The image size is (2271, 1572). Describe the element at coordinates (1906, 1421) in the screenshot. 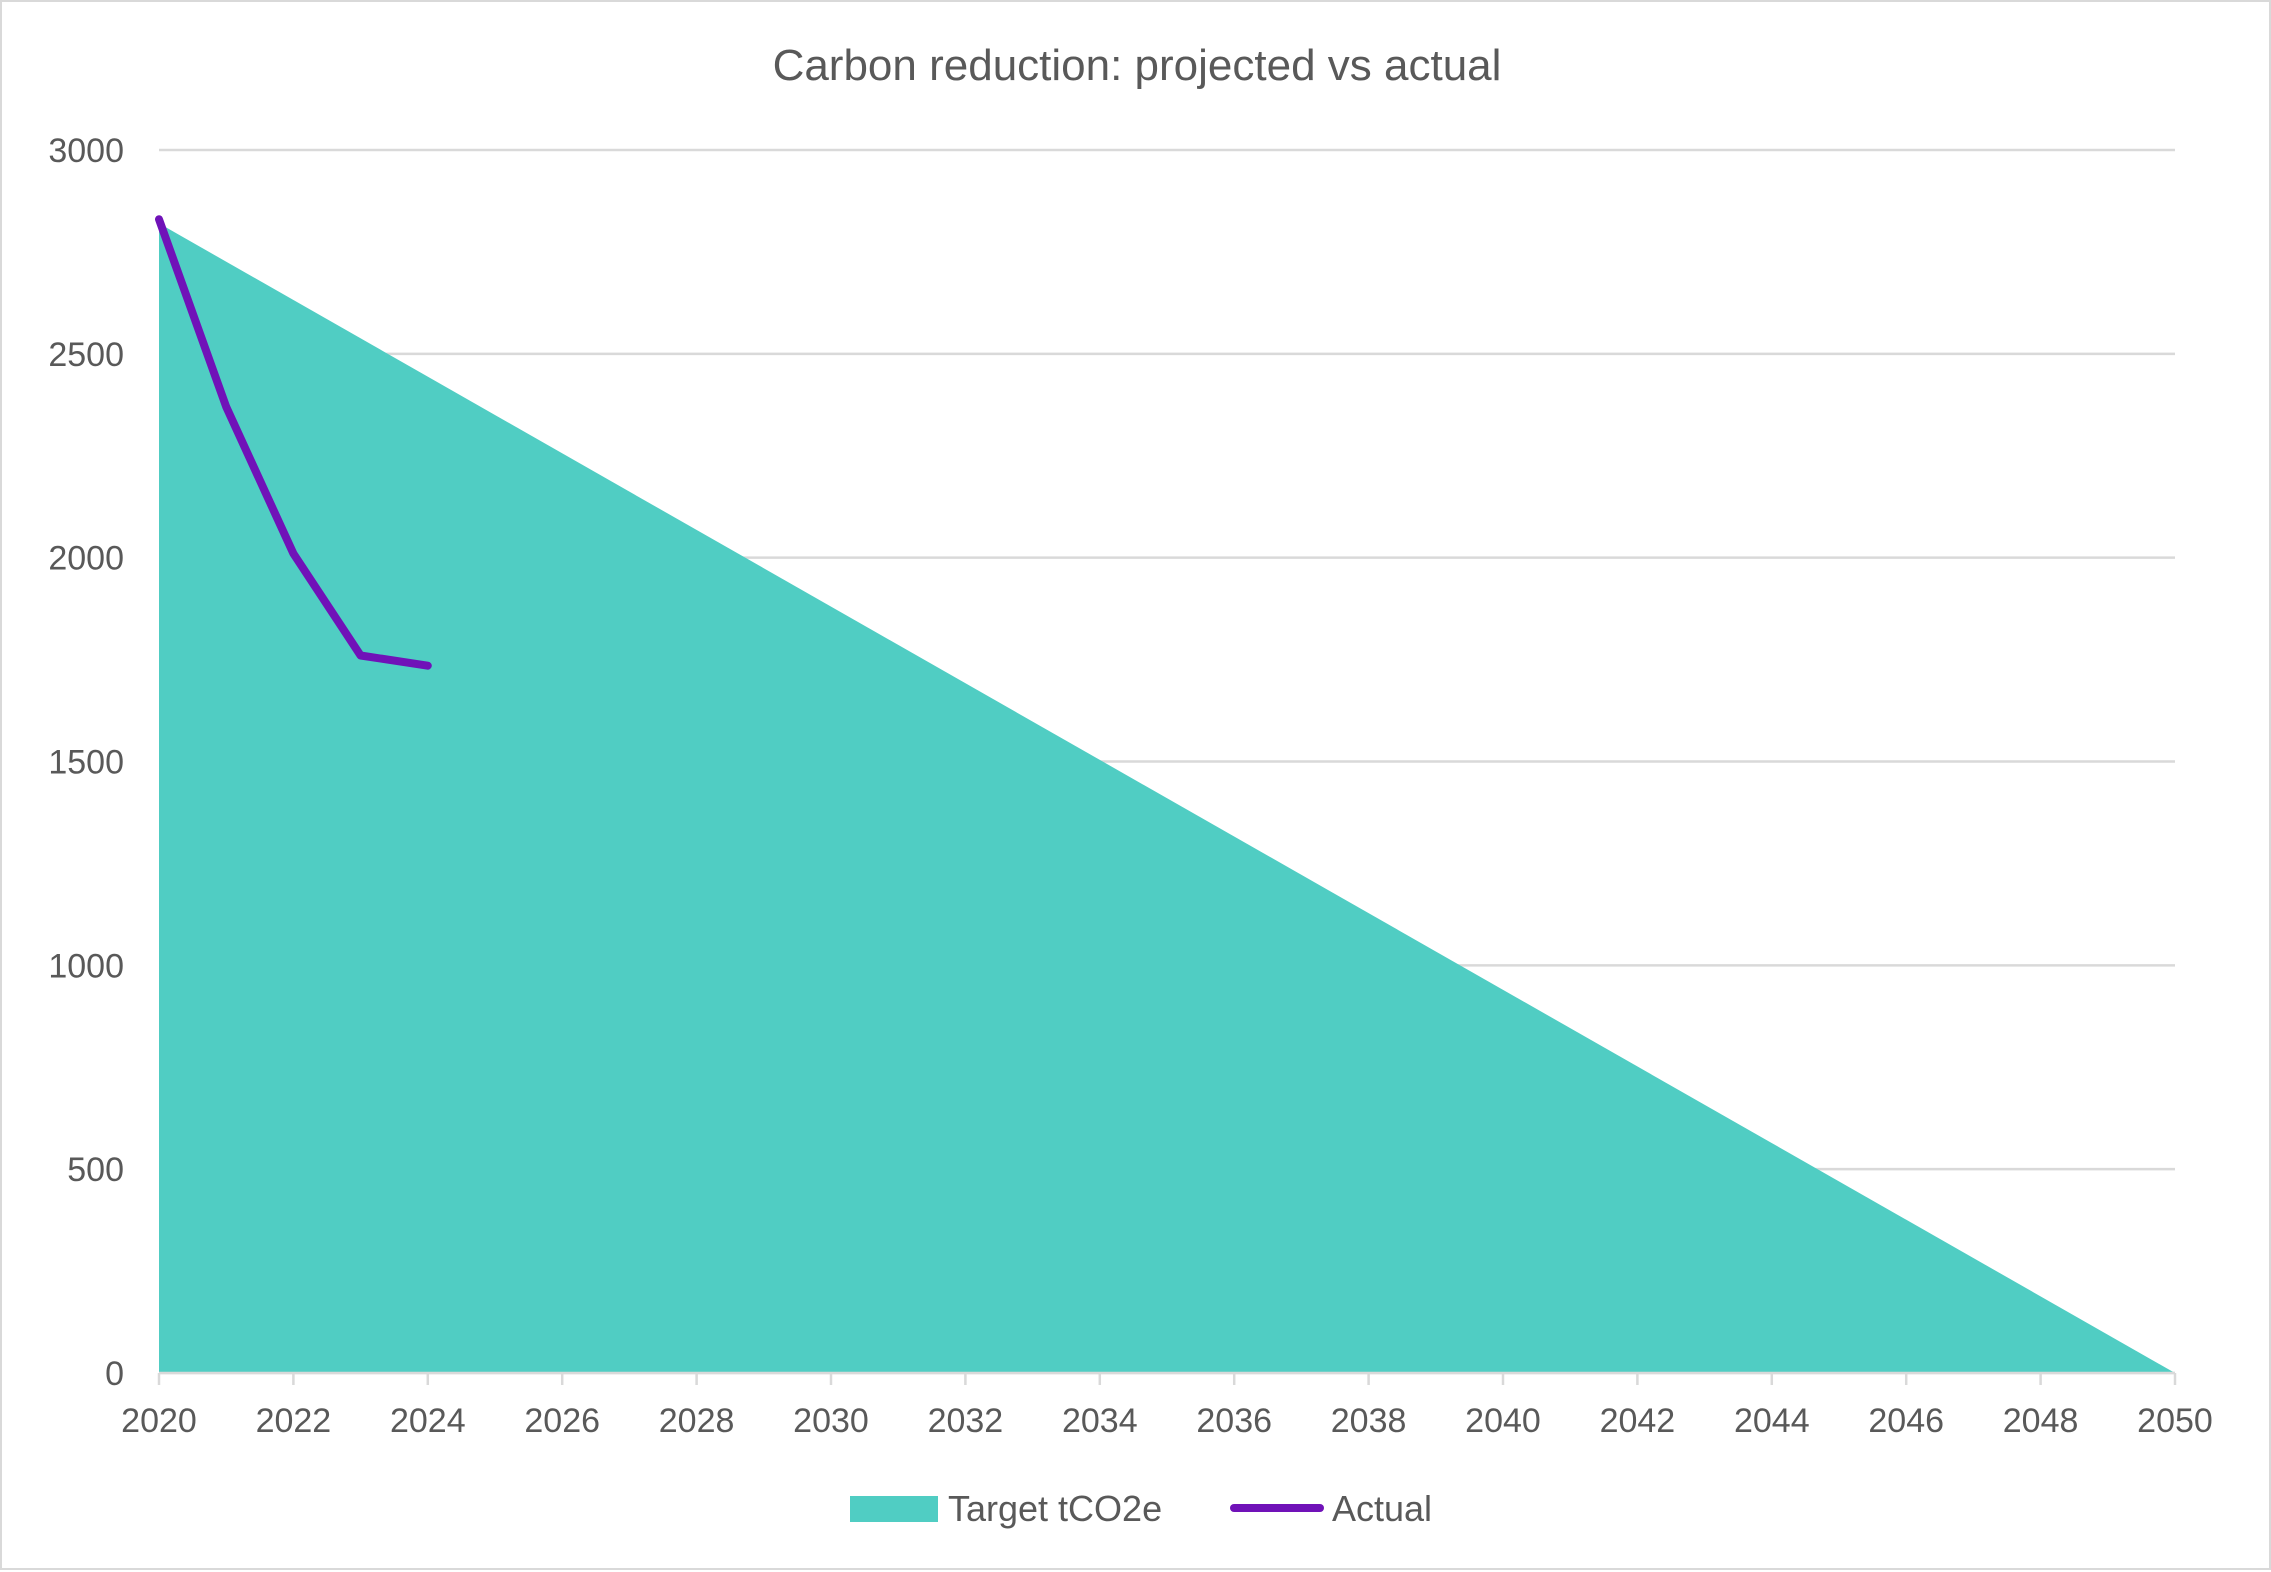

I see `x-tick-label: 2046` at that location.